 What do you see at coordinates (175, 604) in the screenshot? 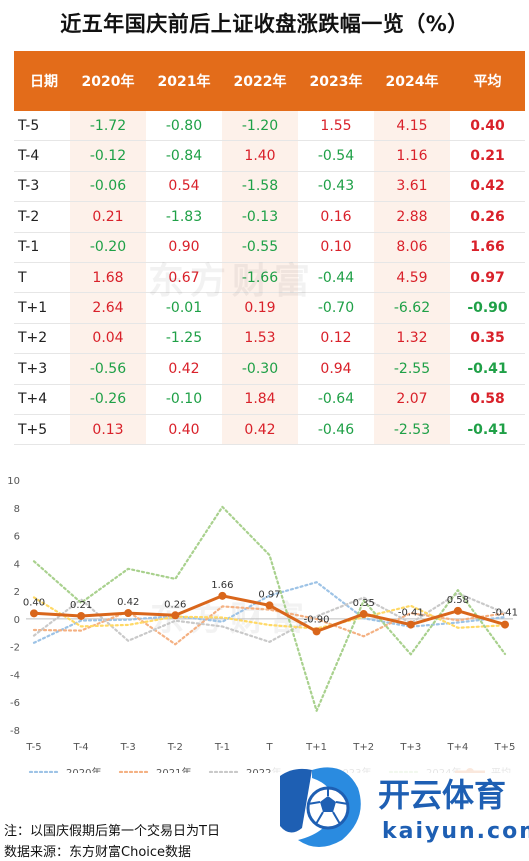
I see `average-data-label: 0.26` at bounding box center [175, 604].